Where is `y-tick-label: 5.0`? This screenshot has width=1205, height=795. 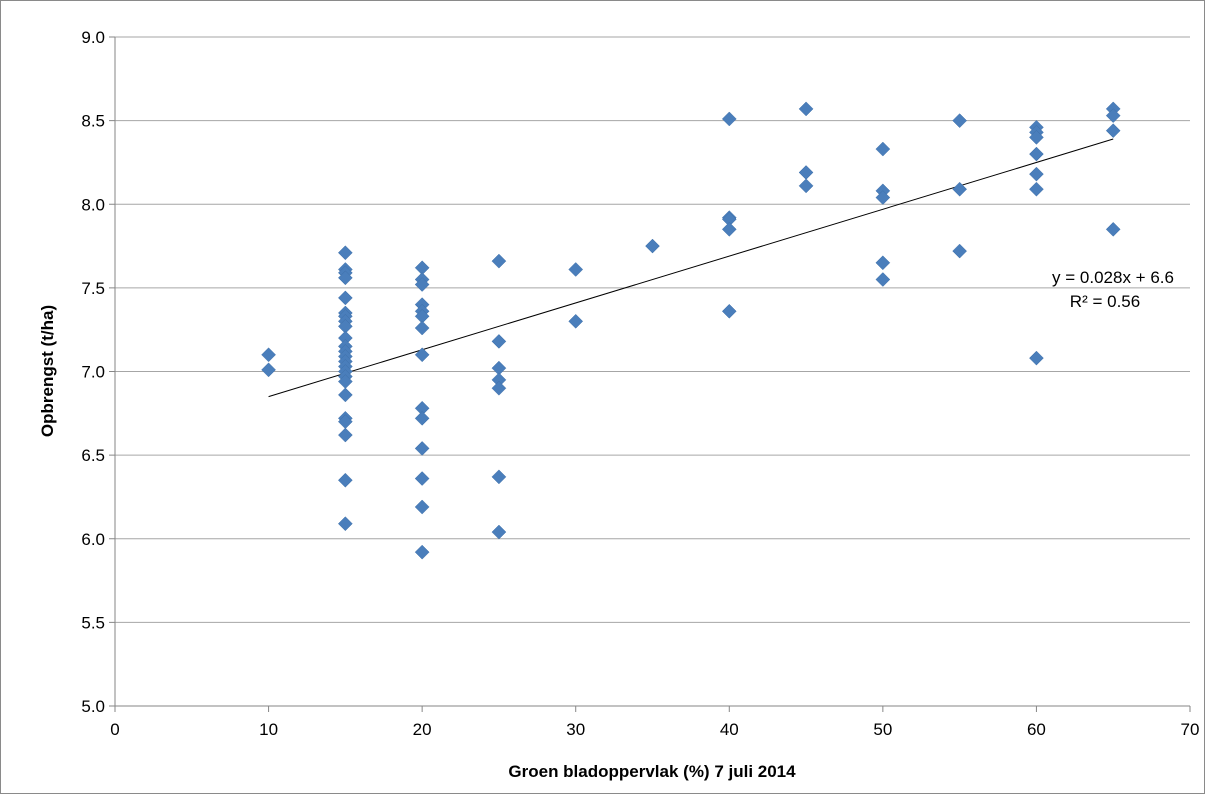
y-tick-label: 5.0 is located at coordinates (93, 706).